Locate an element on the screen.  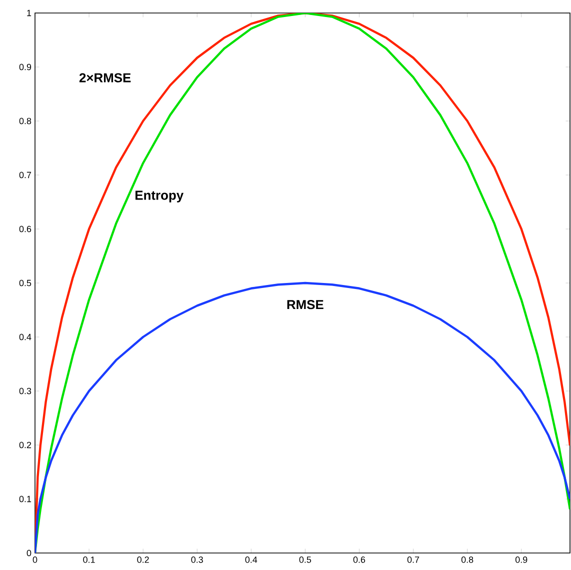
x-tick-label: 0.2 is located at coordinates (143, 559).